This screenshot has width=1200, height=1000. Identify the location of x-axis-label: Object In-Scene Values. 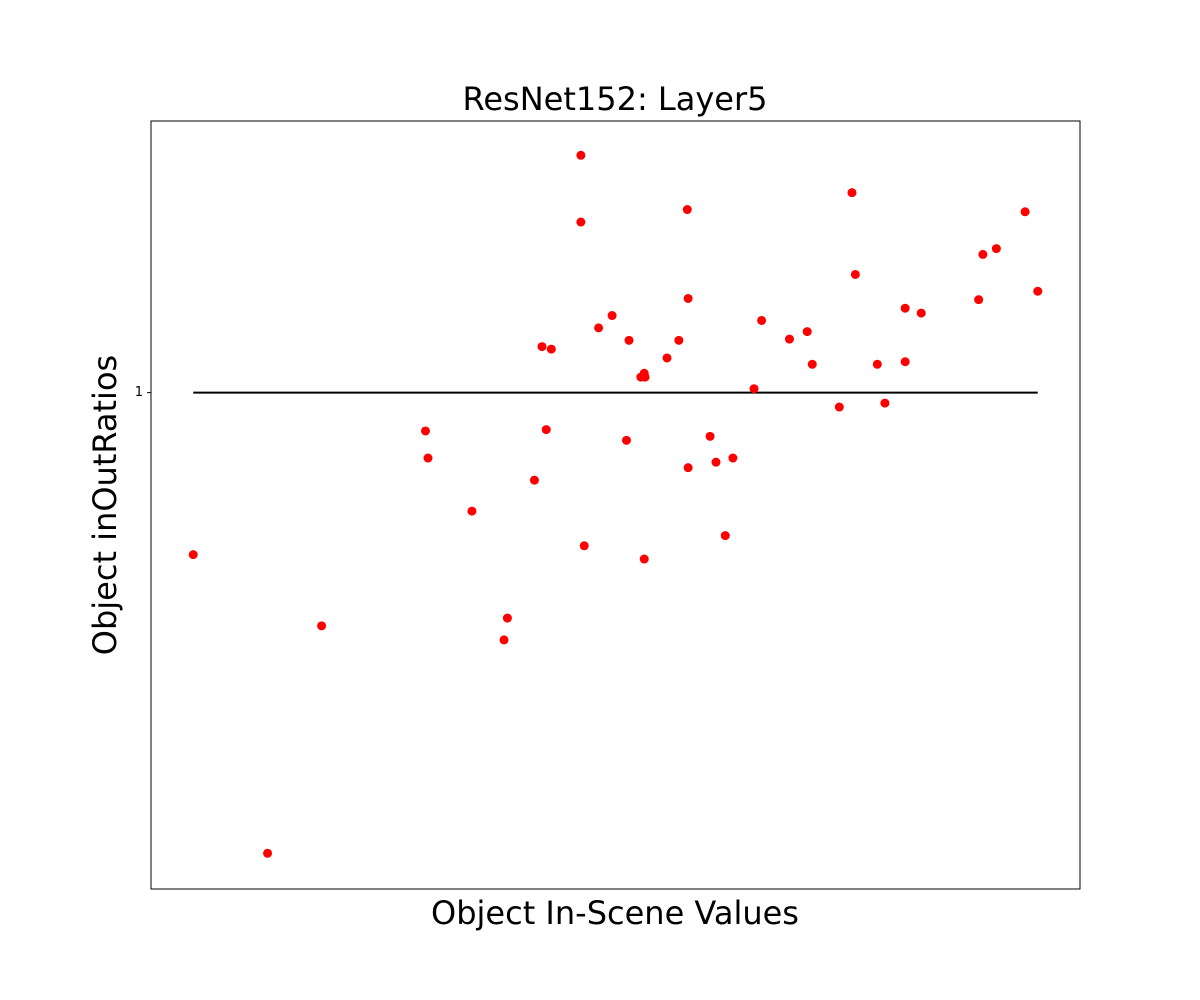
(615, 913).